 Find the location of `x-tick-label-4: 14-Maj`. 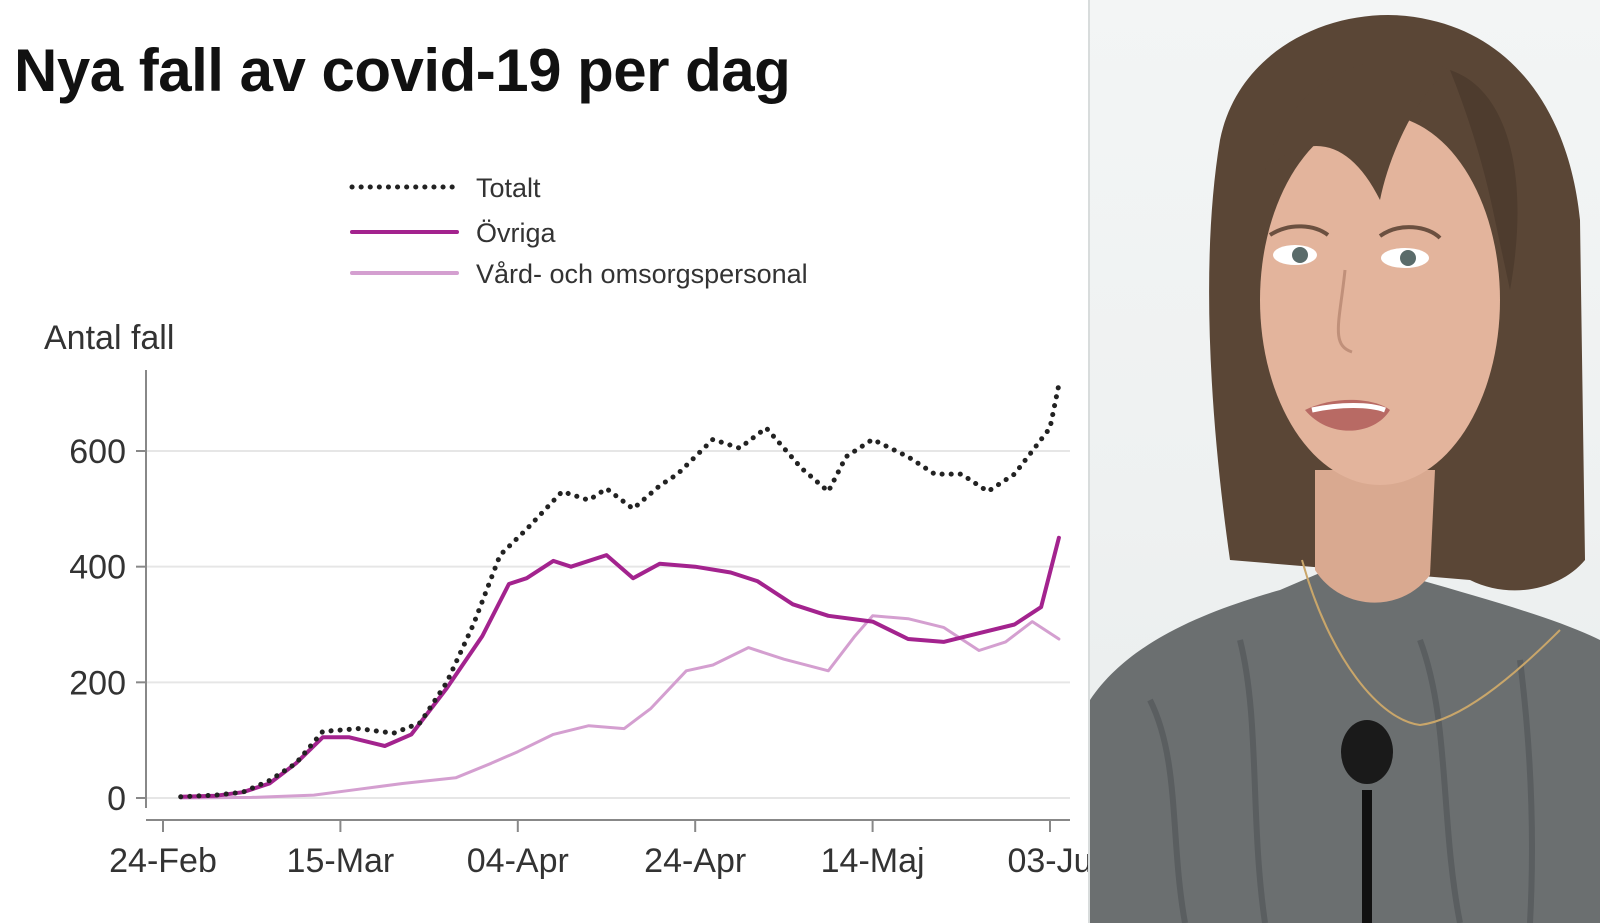

x-tick-label-4: 14-Maj is located at coordinates (873, 861).